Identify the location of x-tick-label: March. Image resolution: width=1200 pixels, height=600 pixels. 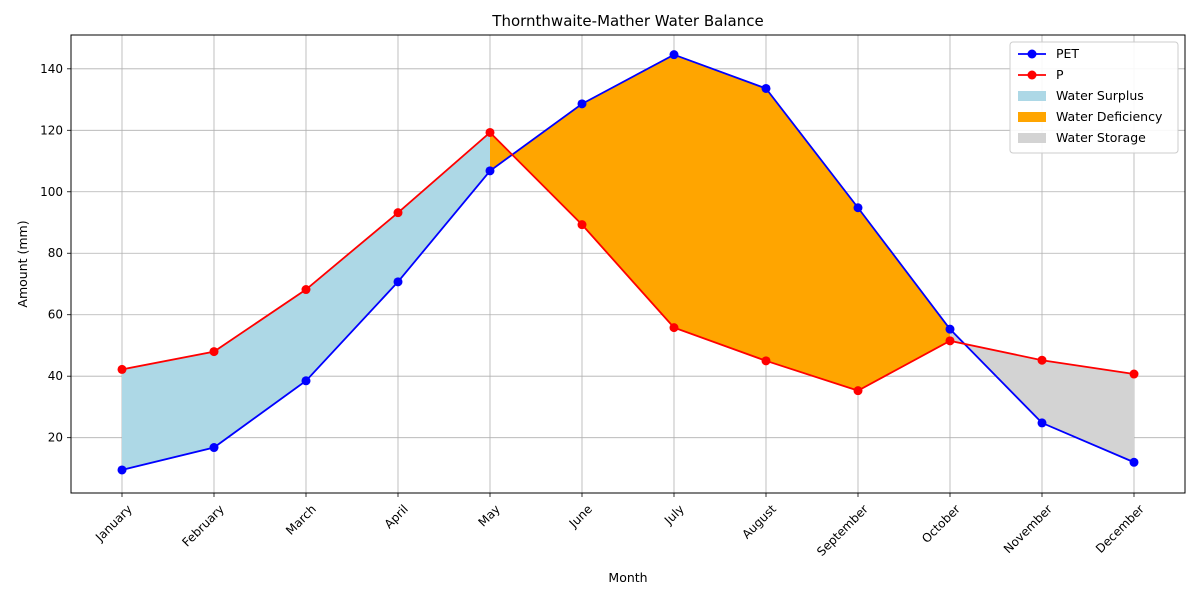
(301, 520).